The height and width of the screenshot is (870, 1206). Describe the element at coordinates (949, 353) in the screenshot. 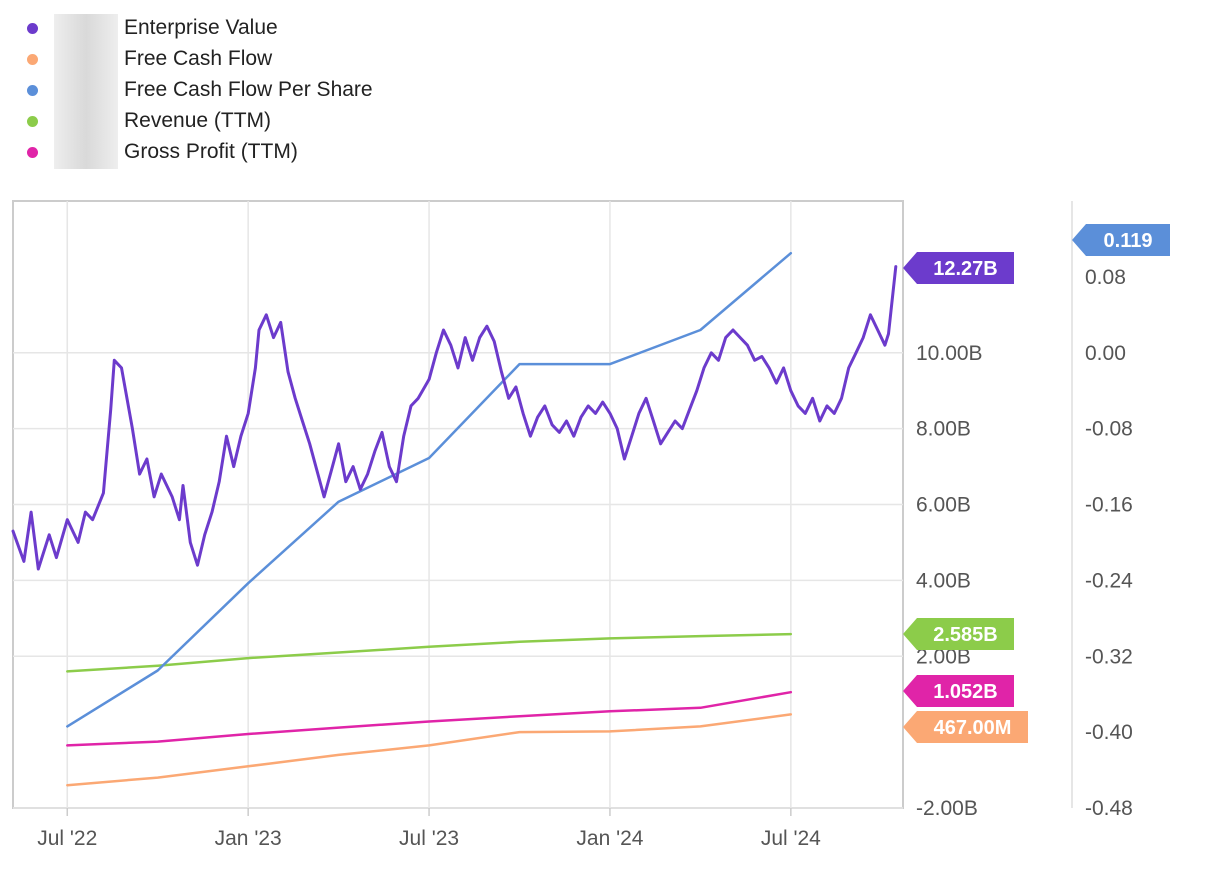

I see `left-axis-tick-label: 10.00B` at that location.